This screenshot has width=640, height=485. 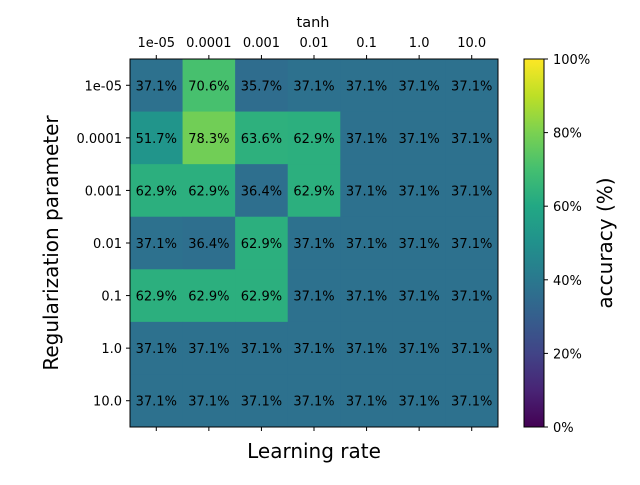 I want to click on cell-value-label: 51.7%, so click(x=156, y=139).